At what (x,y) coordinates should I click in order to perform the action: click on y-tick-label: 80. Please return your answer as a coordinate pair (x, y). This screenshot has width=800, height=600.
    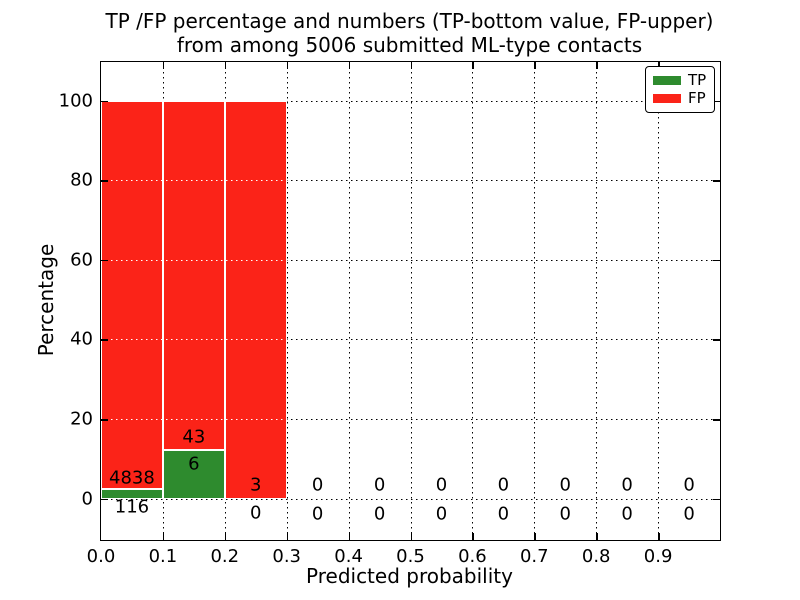
    Looking at the image, I should click on (81, 180).